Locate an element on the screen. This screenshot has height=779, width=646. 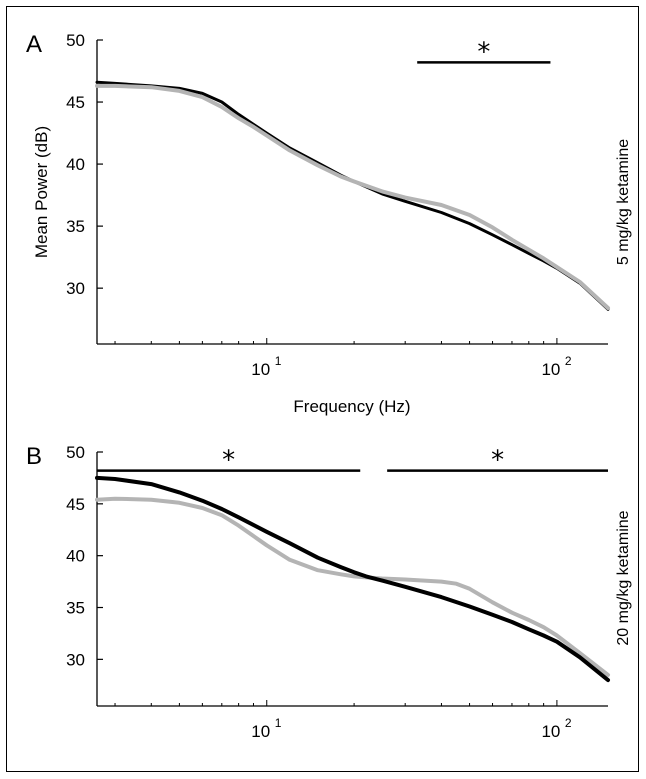
panel-a-x-ticks: 10 1 10 2 is located at coordinates (343, 358).